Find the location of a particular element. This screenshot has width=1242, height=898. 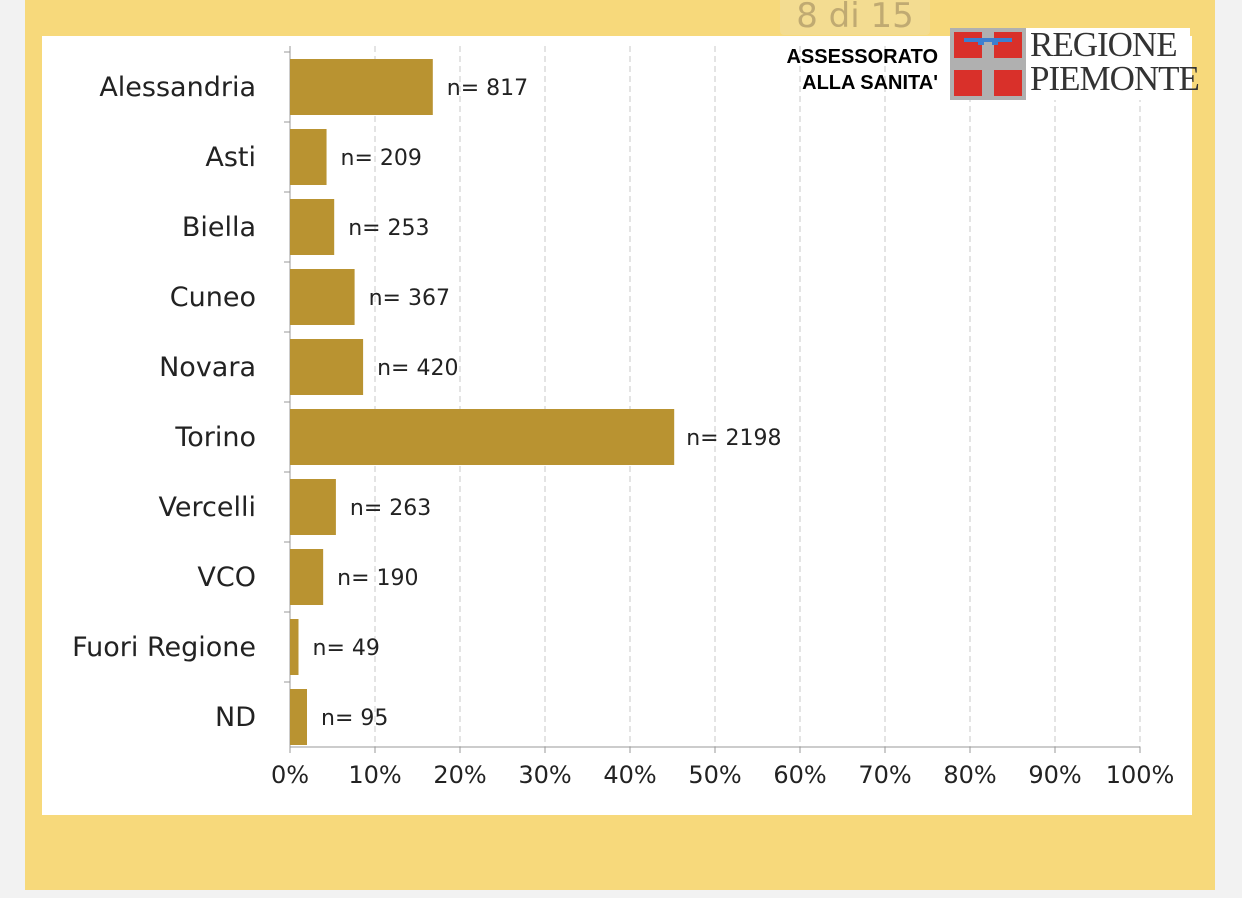

category-label: Biella is located at coordinates (219, 227).